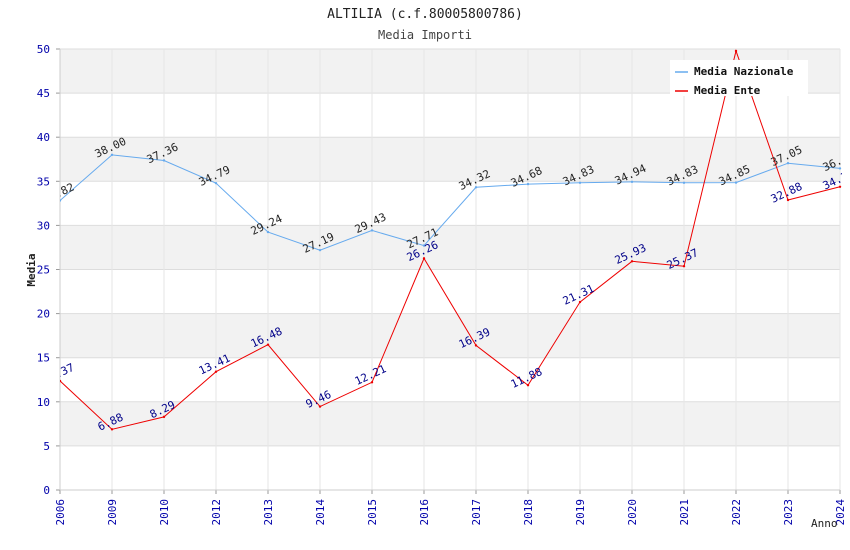  What do you see at coordinates (824, 523) in the screenshot?
I see `x-axis-label: Anno` at bounding box center [824, 523].